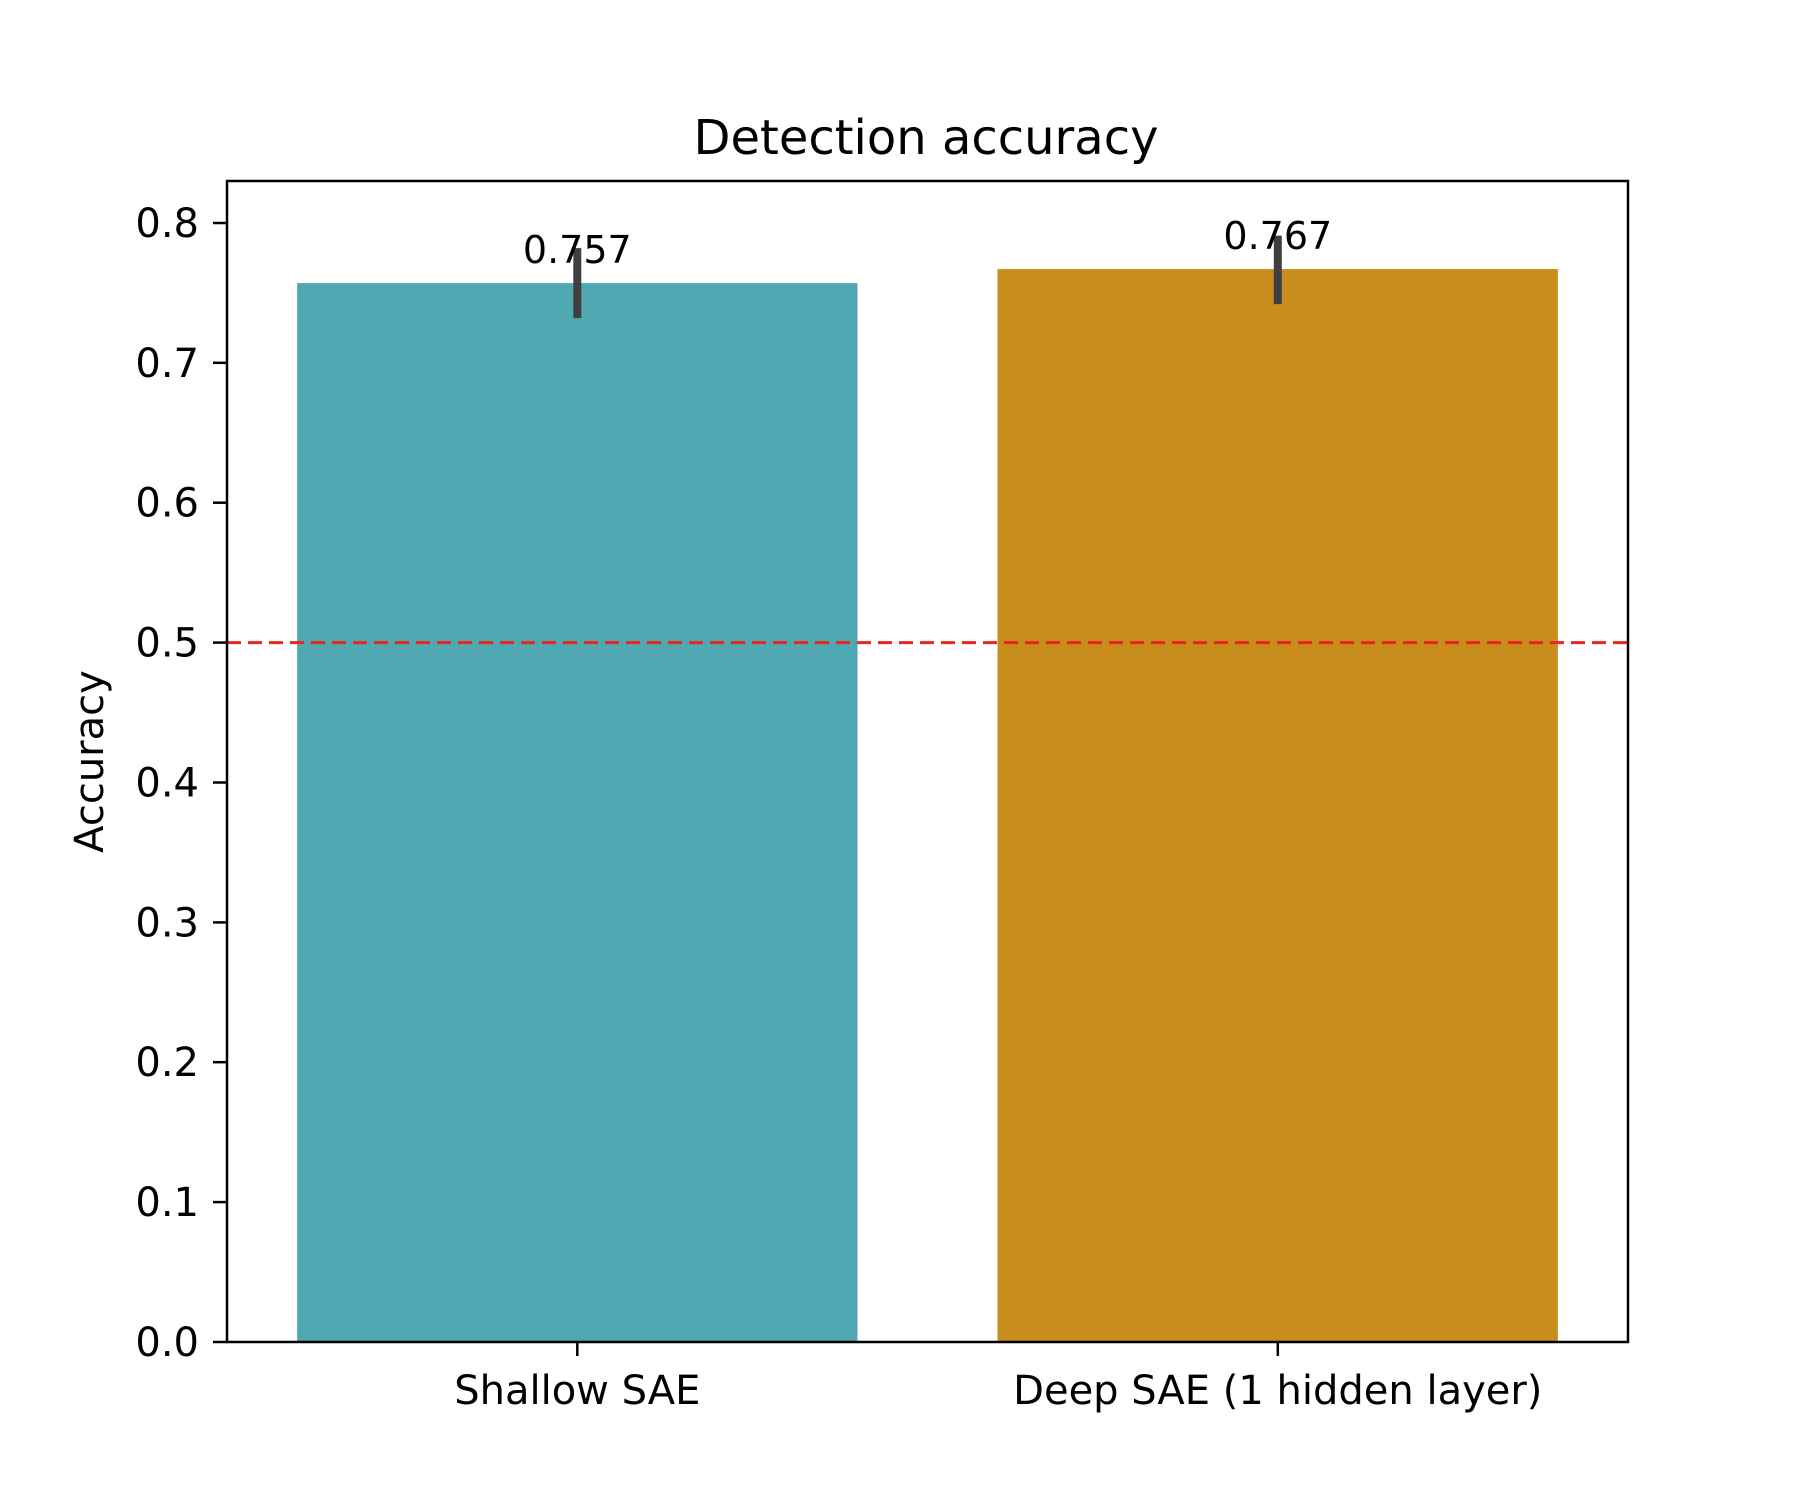 This screenshot has height=1500, width=1800. Describe the element at coordinates (90, 761) in the screenshot. I see `y-axis-label: Accuracy` at that location.